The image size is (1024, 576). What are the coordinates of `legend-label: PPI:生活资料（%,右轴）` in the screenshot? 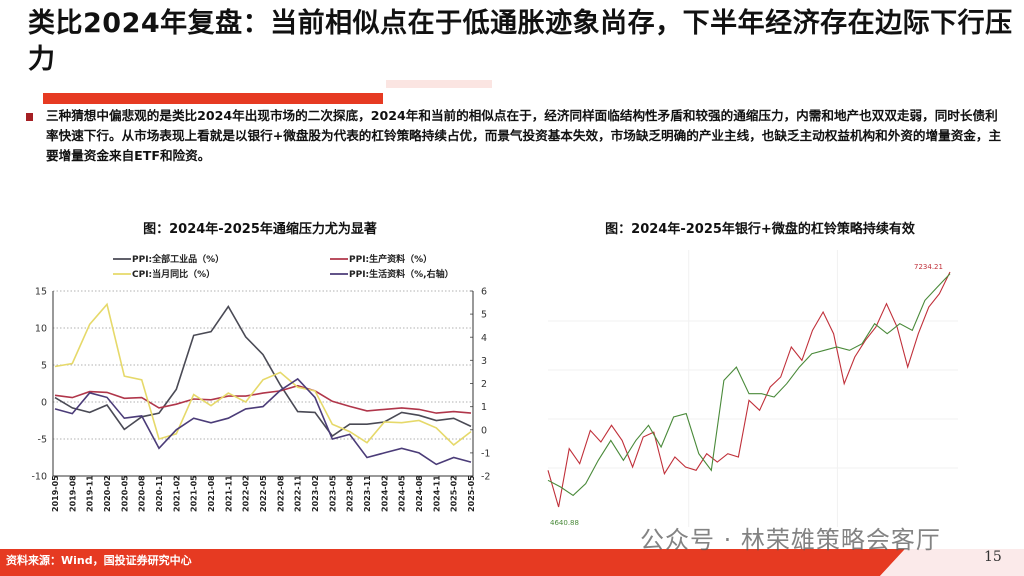 It's located at (401, 274).